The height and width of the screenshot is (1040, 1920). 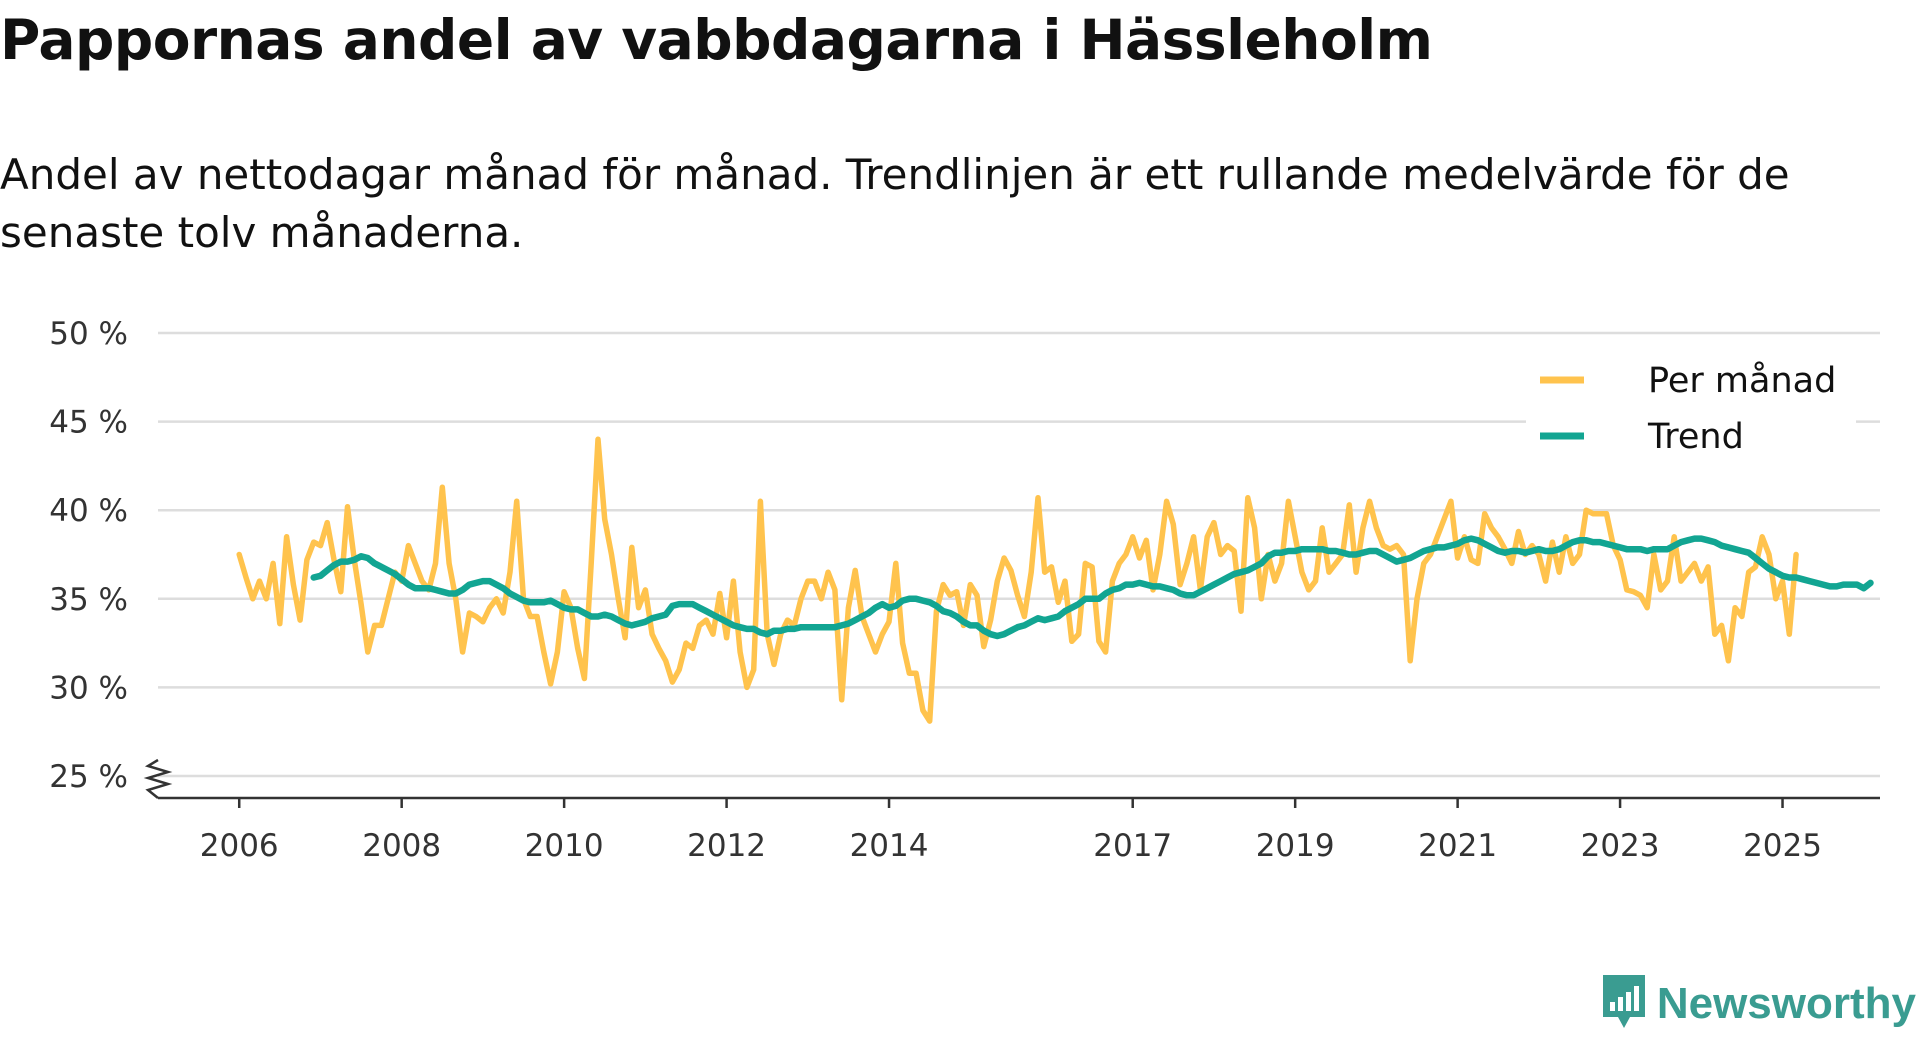 I want to click on x-tick-label: 2012, so click(x=726, y=846).